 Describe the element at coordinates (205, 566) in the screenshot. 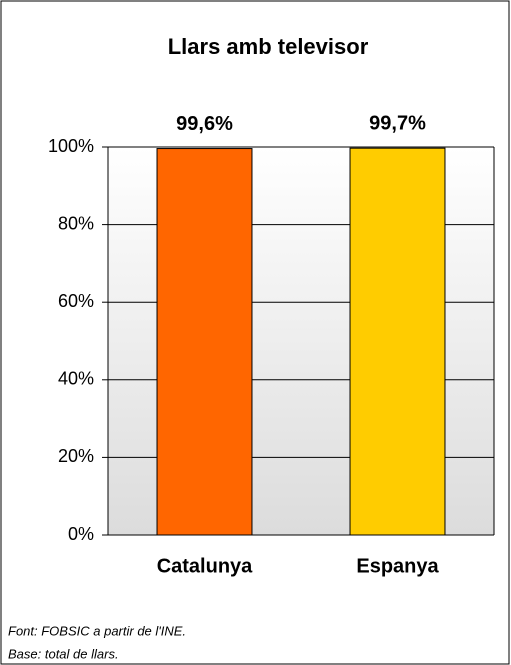

I see `x-tick-label: Catalunya` at that location.